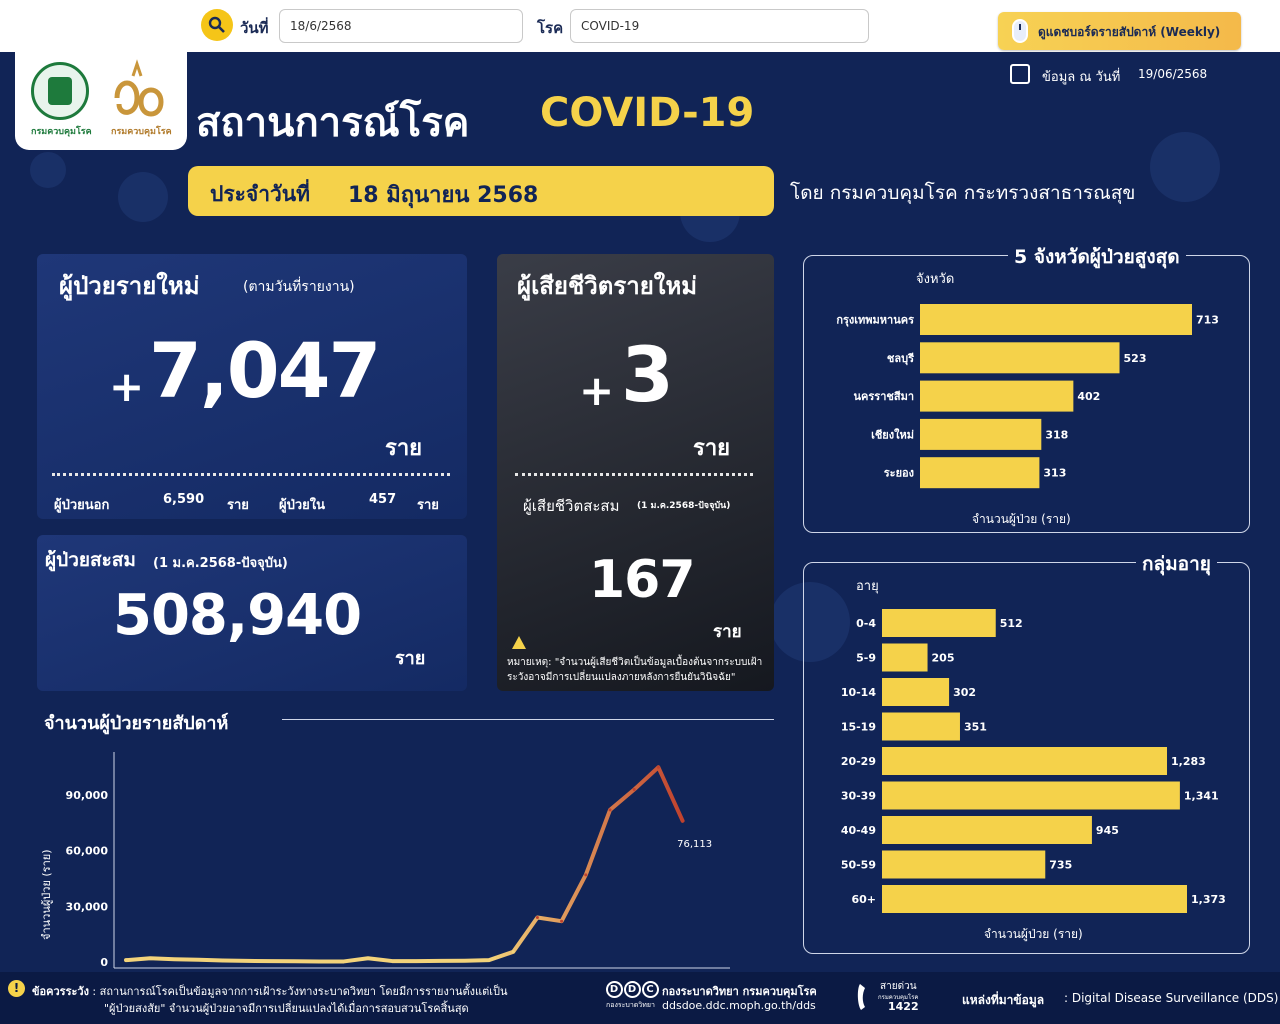  Describe the element at coordinates (964, 692) in the screenshot. I see `bar-value-label: 302` at that location.